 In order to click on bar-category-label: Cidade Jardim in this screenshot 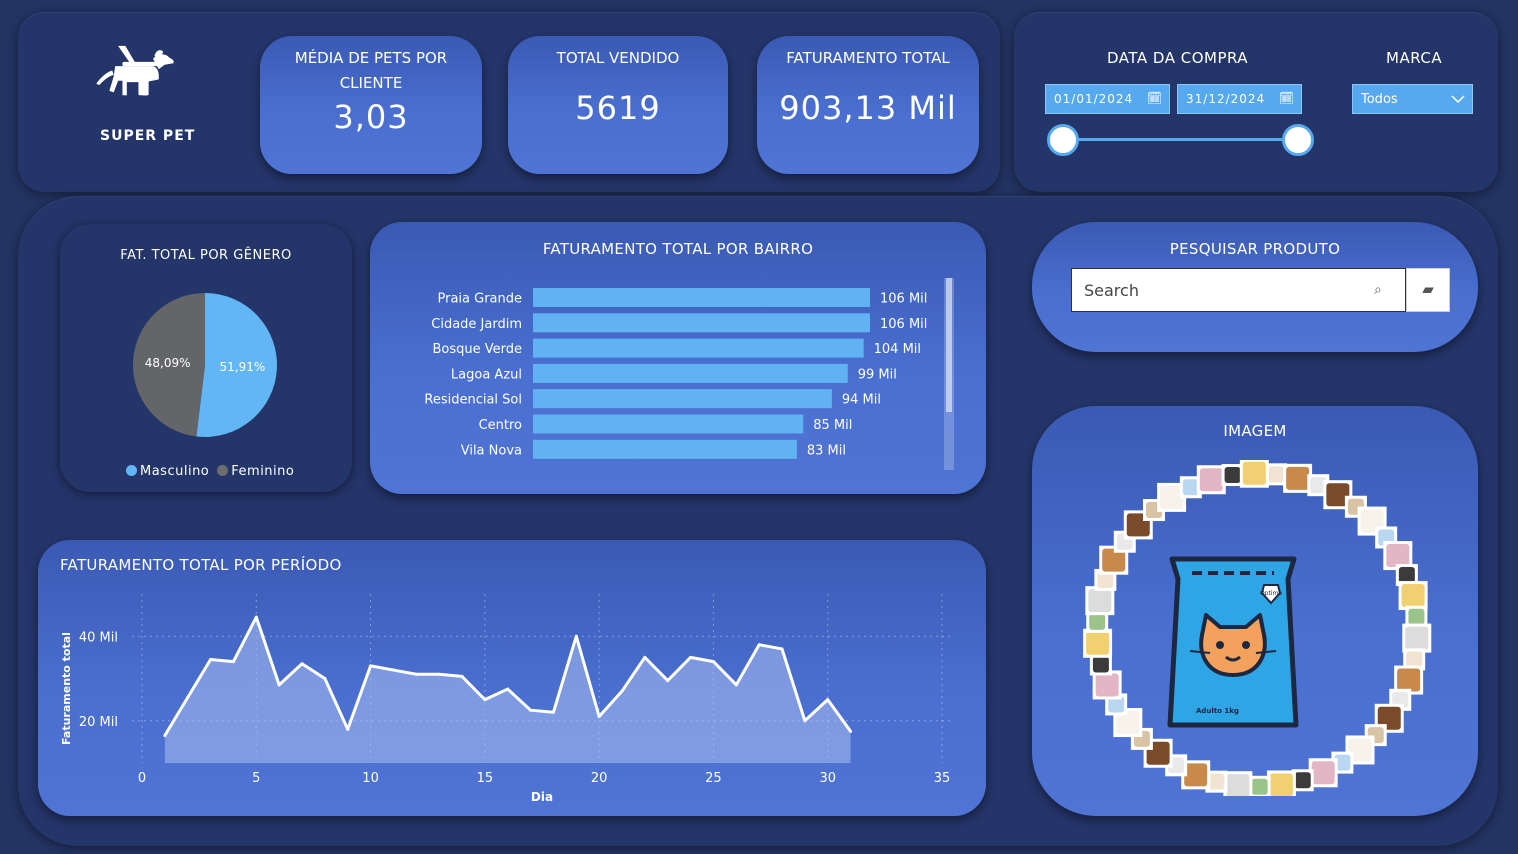, I will do `click(476, 324)`.